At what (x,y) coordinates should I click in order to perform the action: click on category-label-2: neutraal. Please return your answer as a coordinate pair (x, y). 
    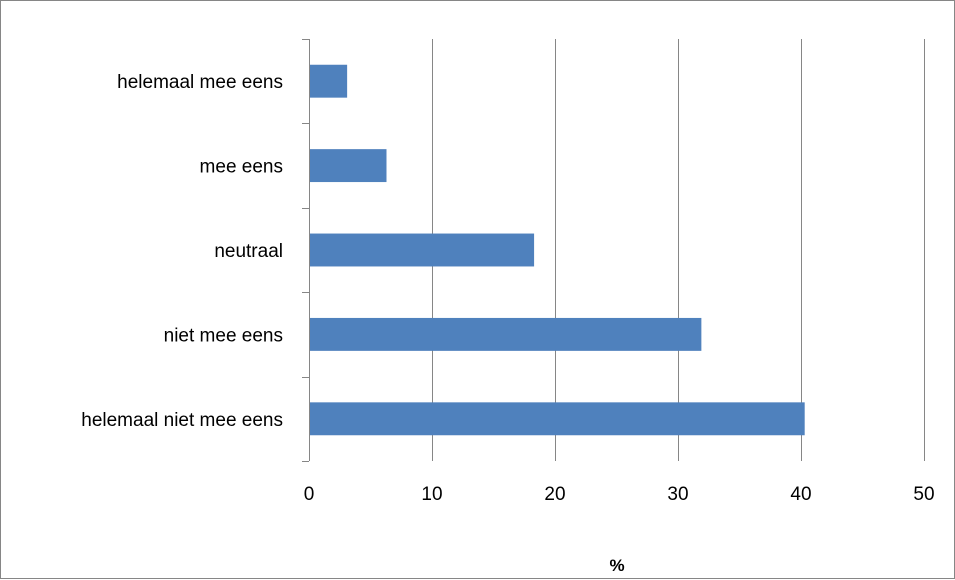
    Looking at the image, I should click on (248, 251).